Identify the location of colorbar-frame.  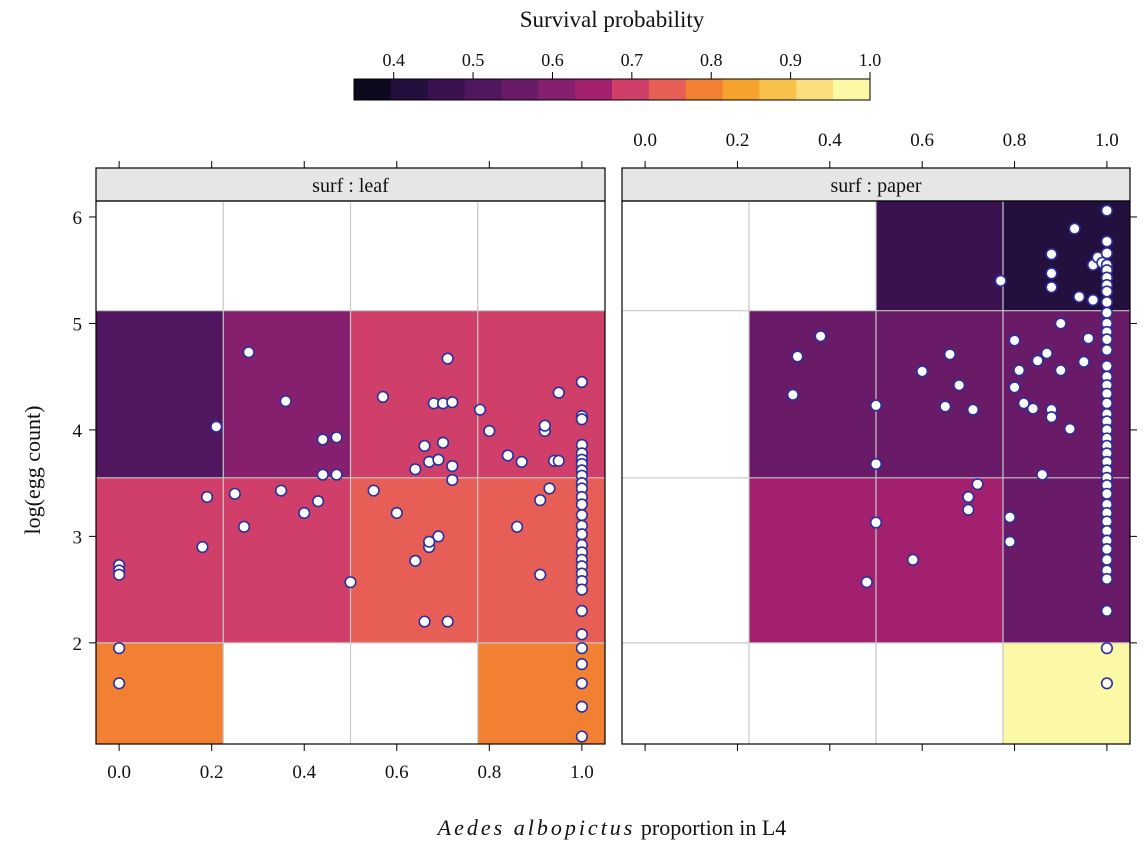
(612, 89).